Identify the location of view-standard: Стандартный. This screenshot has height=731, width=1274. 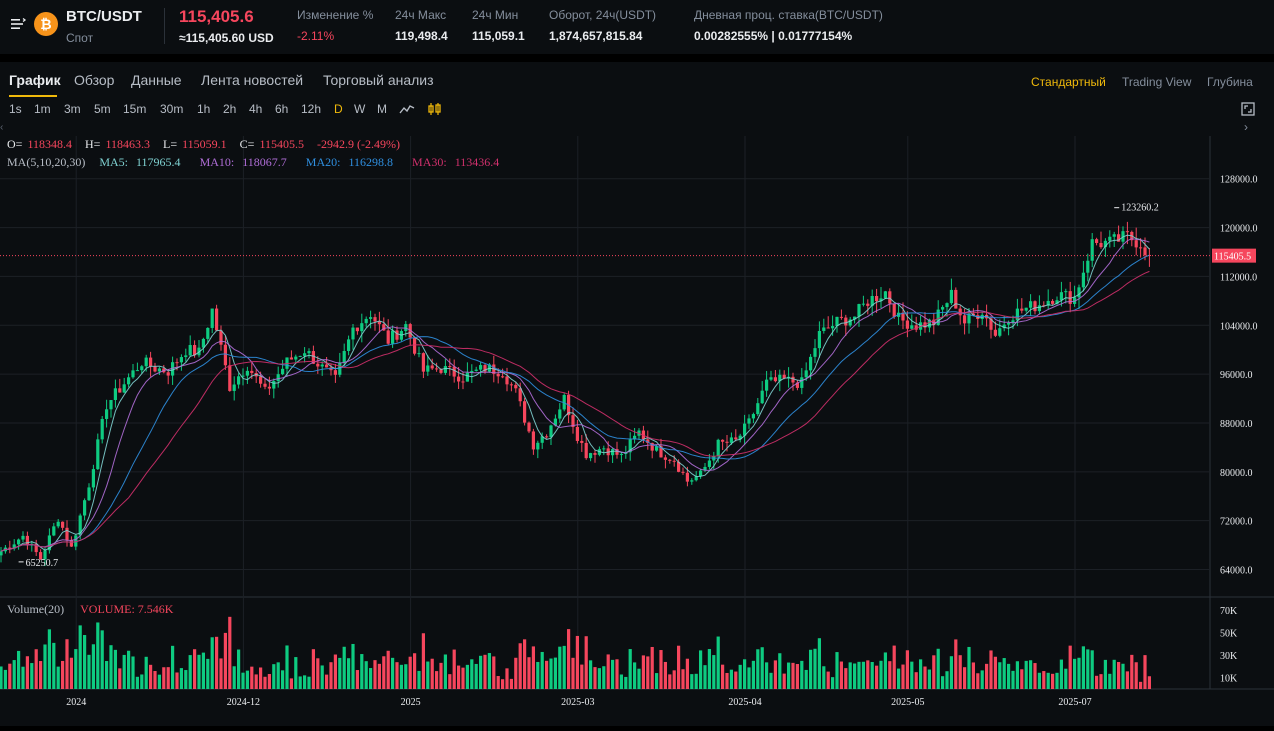
(1068, 82).